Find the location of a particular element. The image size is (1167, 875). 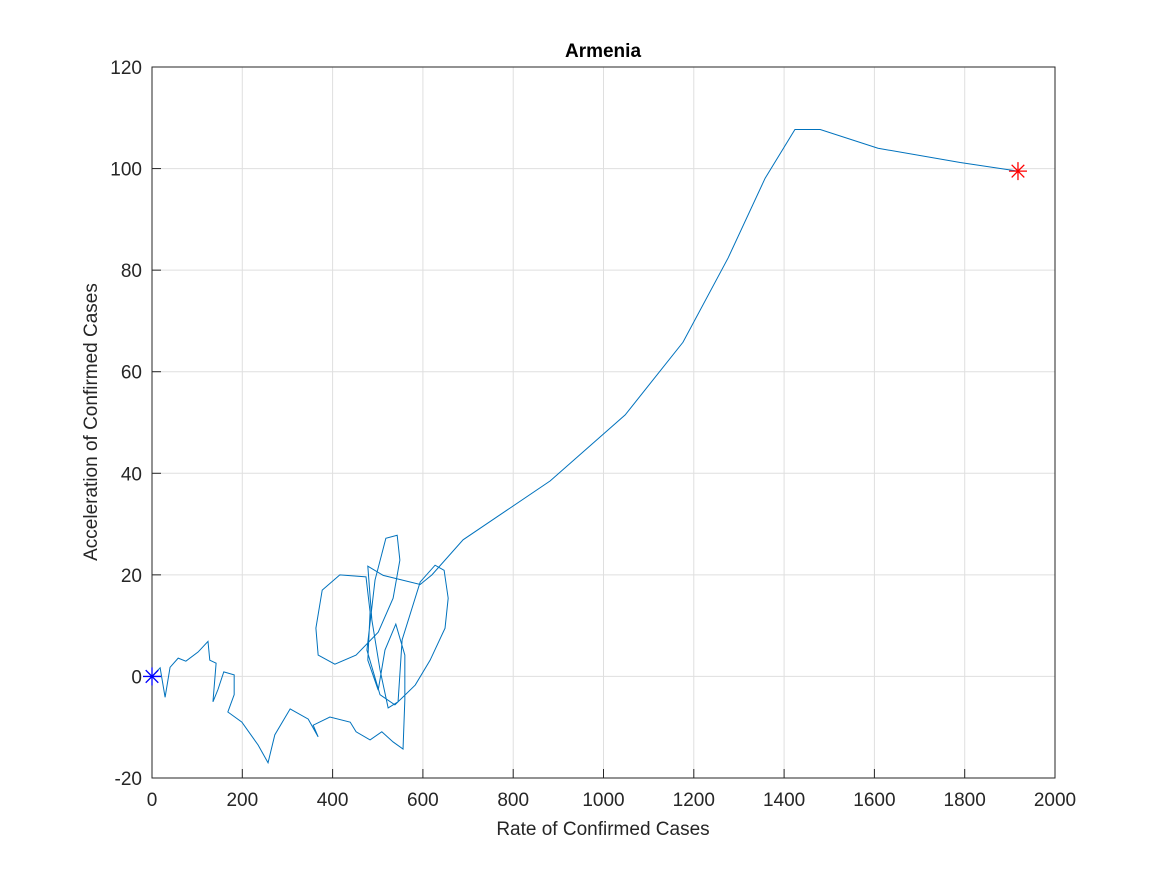

y-tick-label: 120 is located at coordinates (126, 68).